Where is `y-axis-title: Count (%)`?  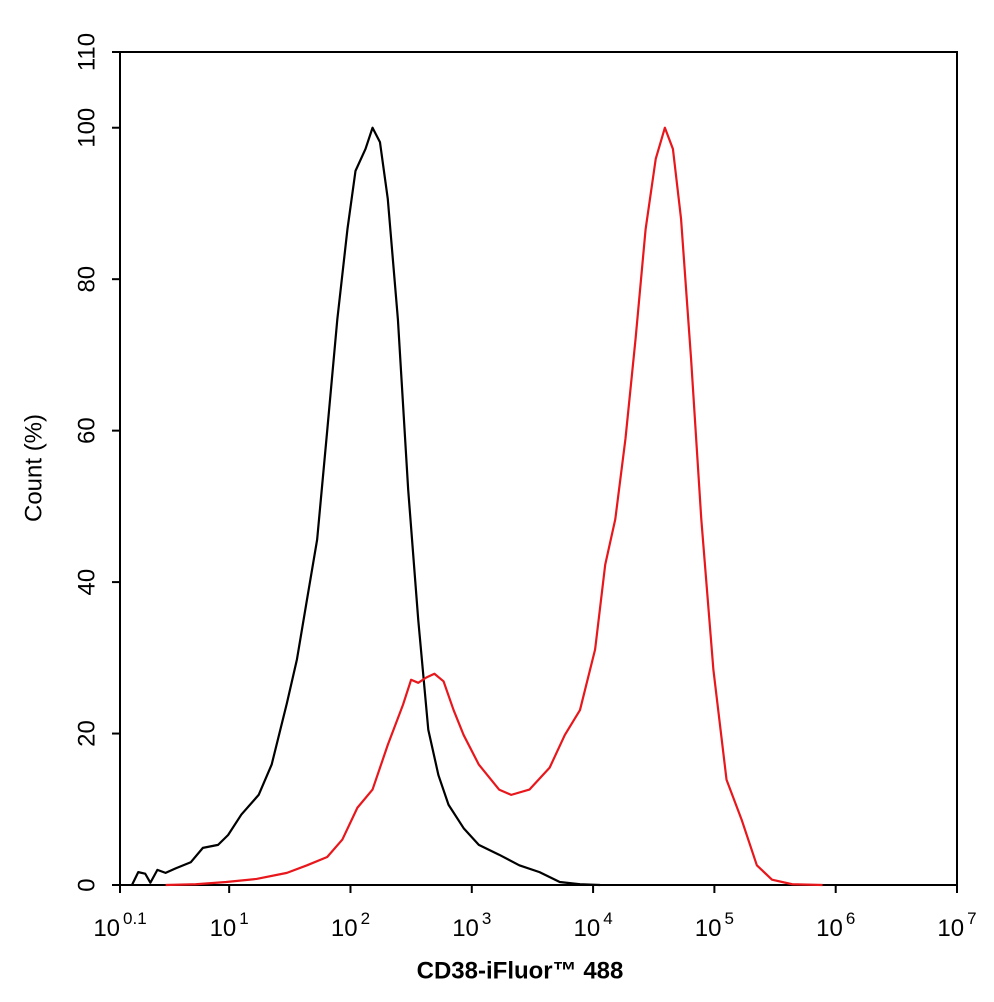 y-axis-title: Count (%) is located at coordinates (33, 468).